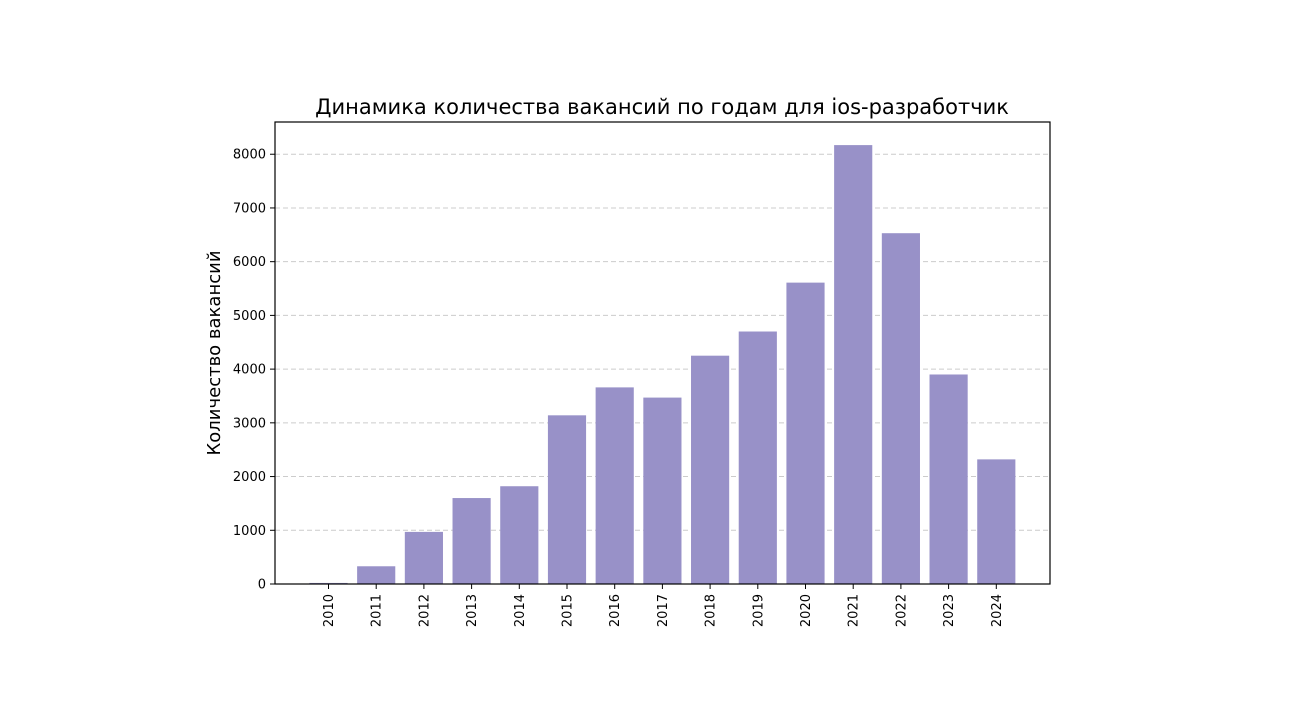 This screenshot has width=1300, height=705. Describe the element at coordinates (329, 610) in the screenshot. I see `x-tick-label: 2010` at that location.